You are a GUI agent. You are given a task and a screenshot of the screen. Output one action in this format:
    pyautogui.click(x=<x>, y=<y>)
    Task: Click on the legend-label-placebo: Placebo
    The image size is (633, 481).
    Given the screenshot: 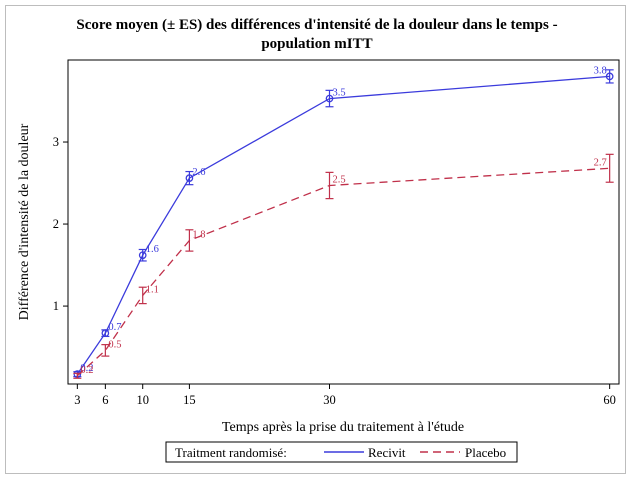 What is the action you would take?
    pyautogui.click(x=485, y=452)
    